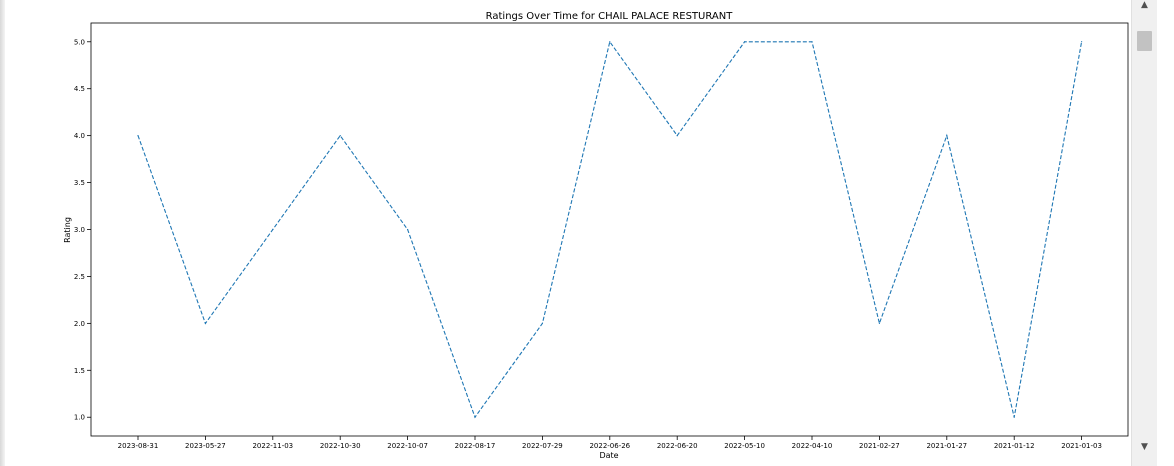 This screenshot has height=466, width=1174. Describe the element at coordinates (1144, 447) in the screenshot. I see `scroll-down-arrow-icon: ▼` at that location.